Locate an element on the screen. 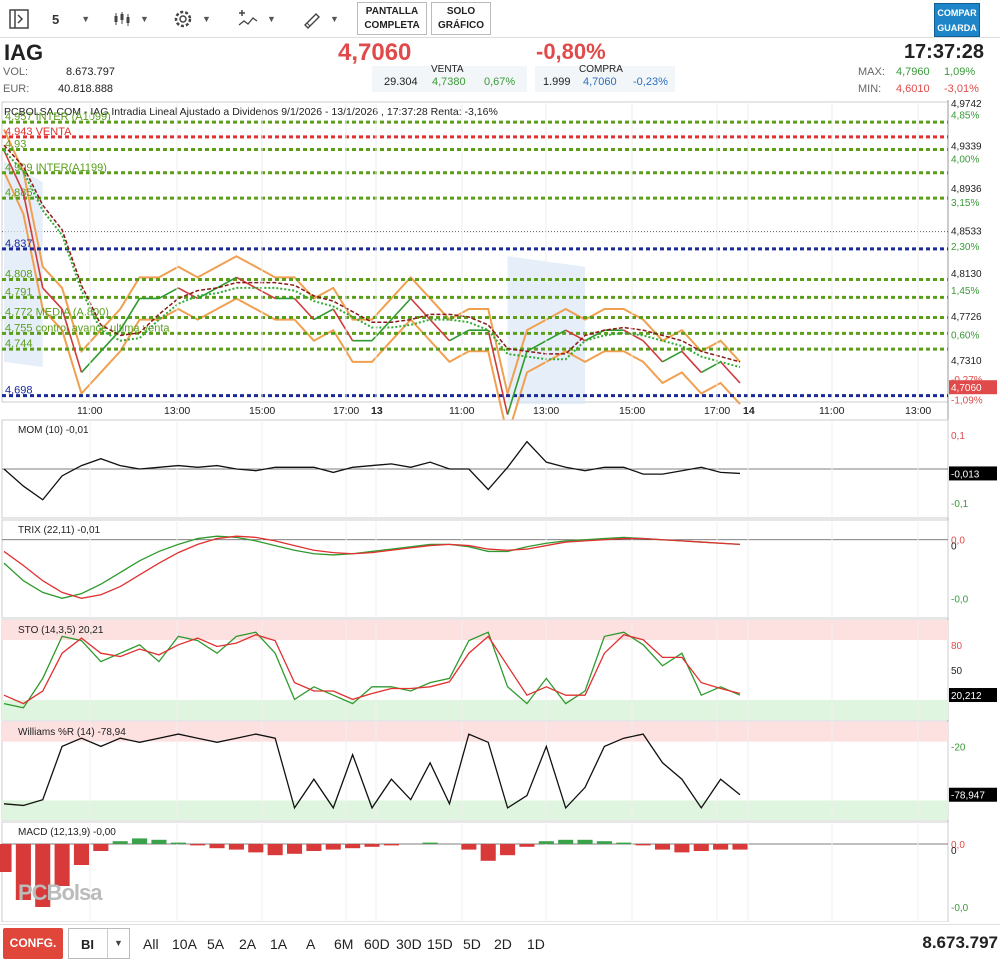 The width and height of the screenshot is (1000, 963). x-tick-label: 17:00 is located at coordinates (717, 411).